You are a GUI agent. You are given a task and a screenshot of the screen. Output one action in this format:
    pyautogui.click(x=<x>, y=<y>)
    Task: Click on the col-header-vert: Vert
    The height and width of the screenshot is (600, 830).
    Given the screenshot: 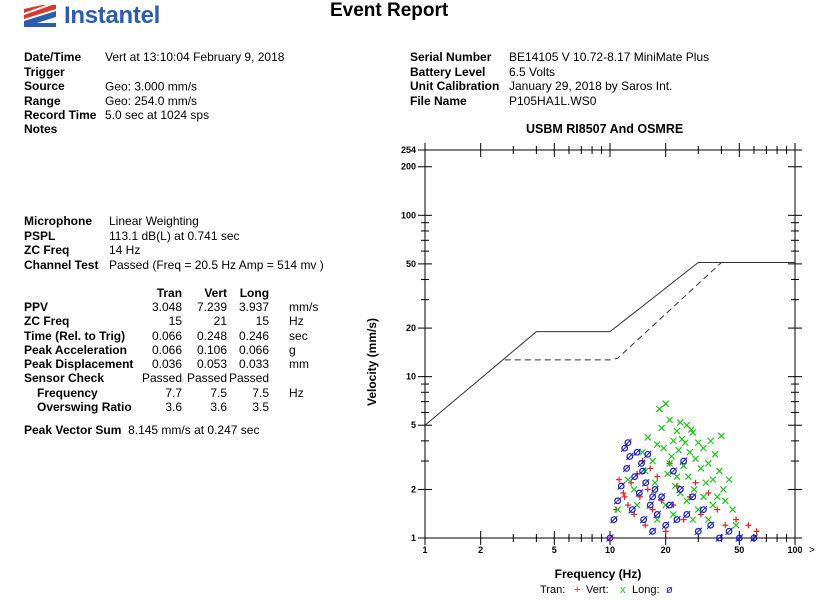 What is the action you would take?
    pyautogui.click(x=216, y=293)
    